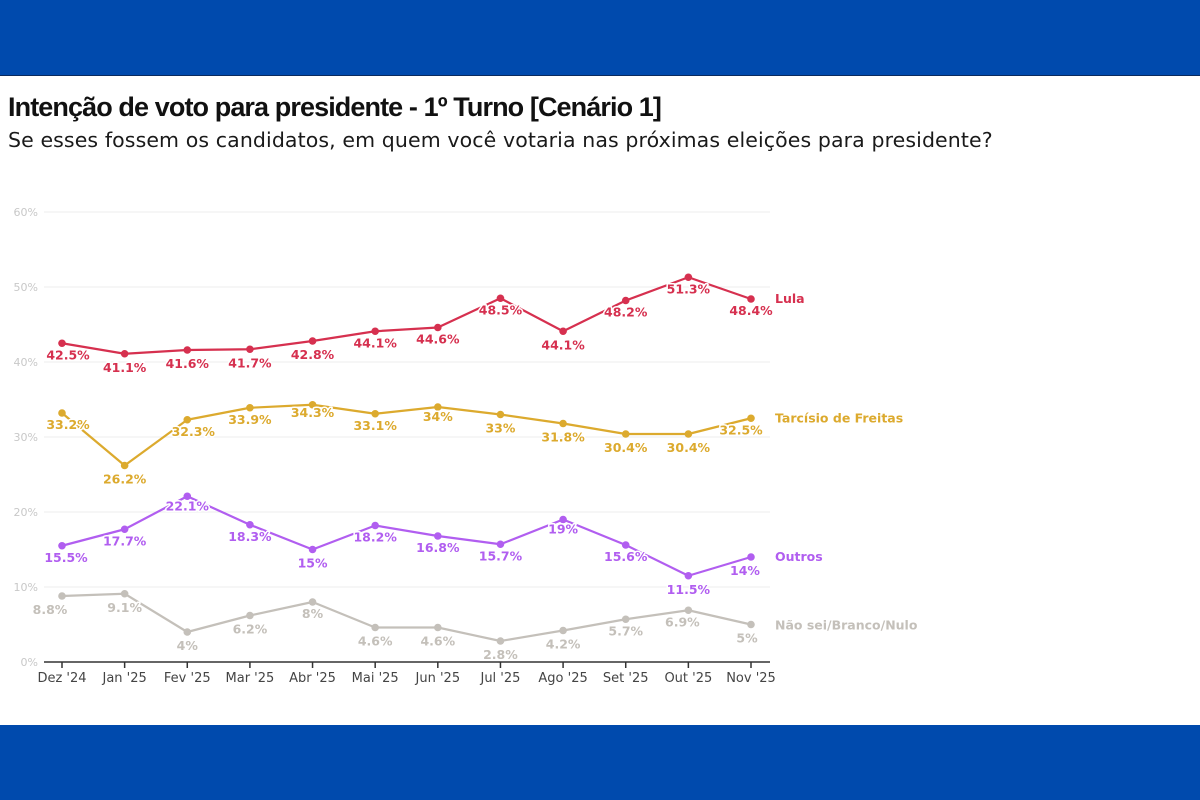 The image size is (1200, 800). What do you see at coordinates (187, 678) in the screenshot?
I see `x-tick-label: Fev '25` at bounding box center [187, 678].